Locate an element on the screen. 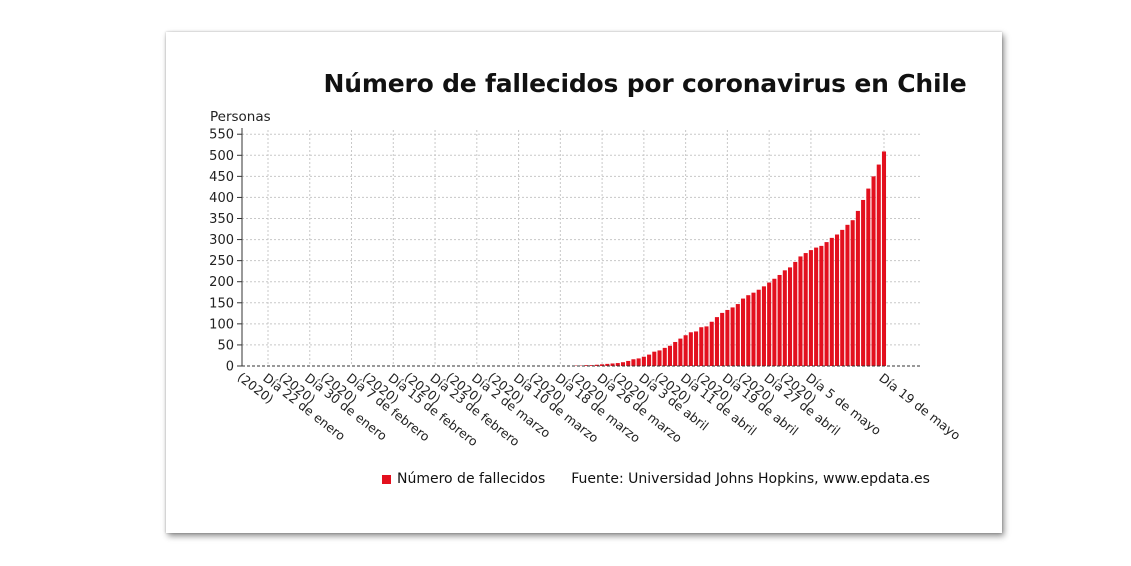  y-tick-label: 350 is located at coordinates (221, 219).